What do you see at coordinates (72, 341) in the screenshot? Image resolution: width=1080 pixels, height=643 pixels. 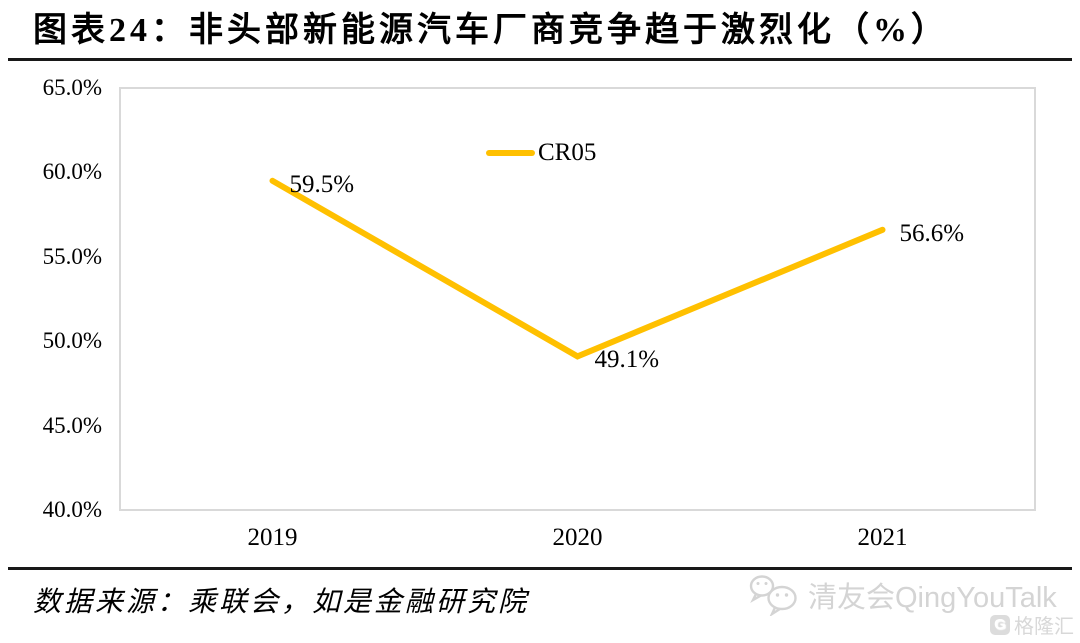 I see `y-axis-tick-label: 50.0%` at bounding box center [72, 341].